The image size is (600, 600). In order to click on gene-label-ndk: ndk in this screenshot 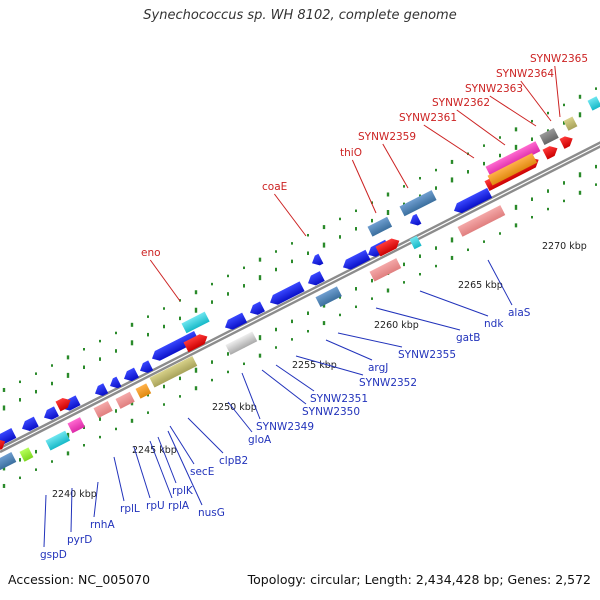, I will do `click(494, 324)`.